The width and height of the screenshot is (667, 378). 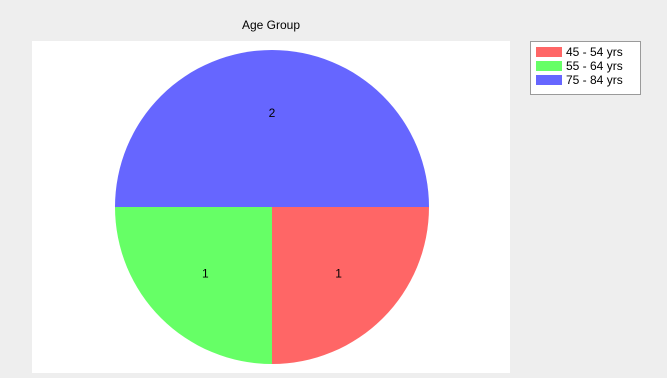 I want to click on legend-label: 55 - 64 yrs, so click(x=594, y=66).